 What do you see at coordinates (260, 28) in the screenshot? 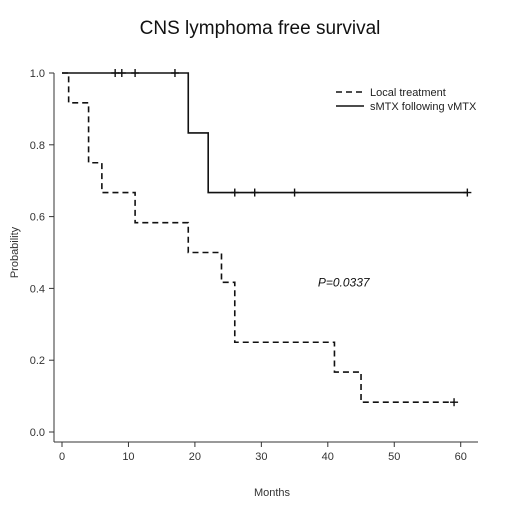
I see `chart-title: CNS lymphoma free survival` at bounding box center [260, 28].